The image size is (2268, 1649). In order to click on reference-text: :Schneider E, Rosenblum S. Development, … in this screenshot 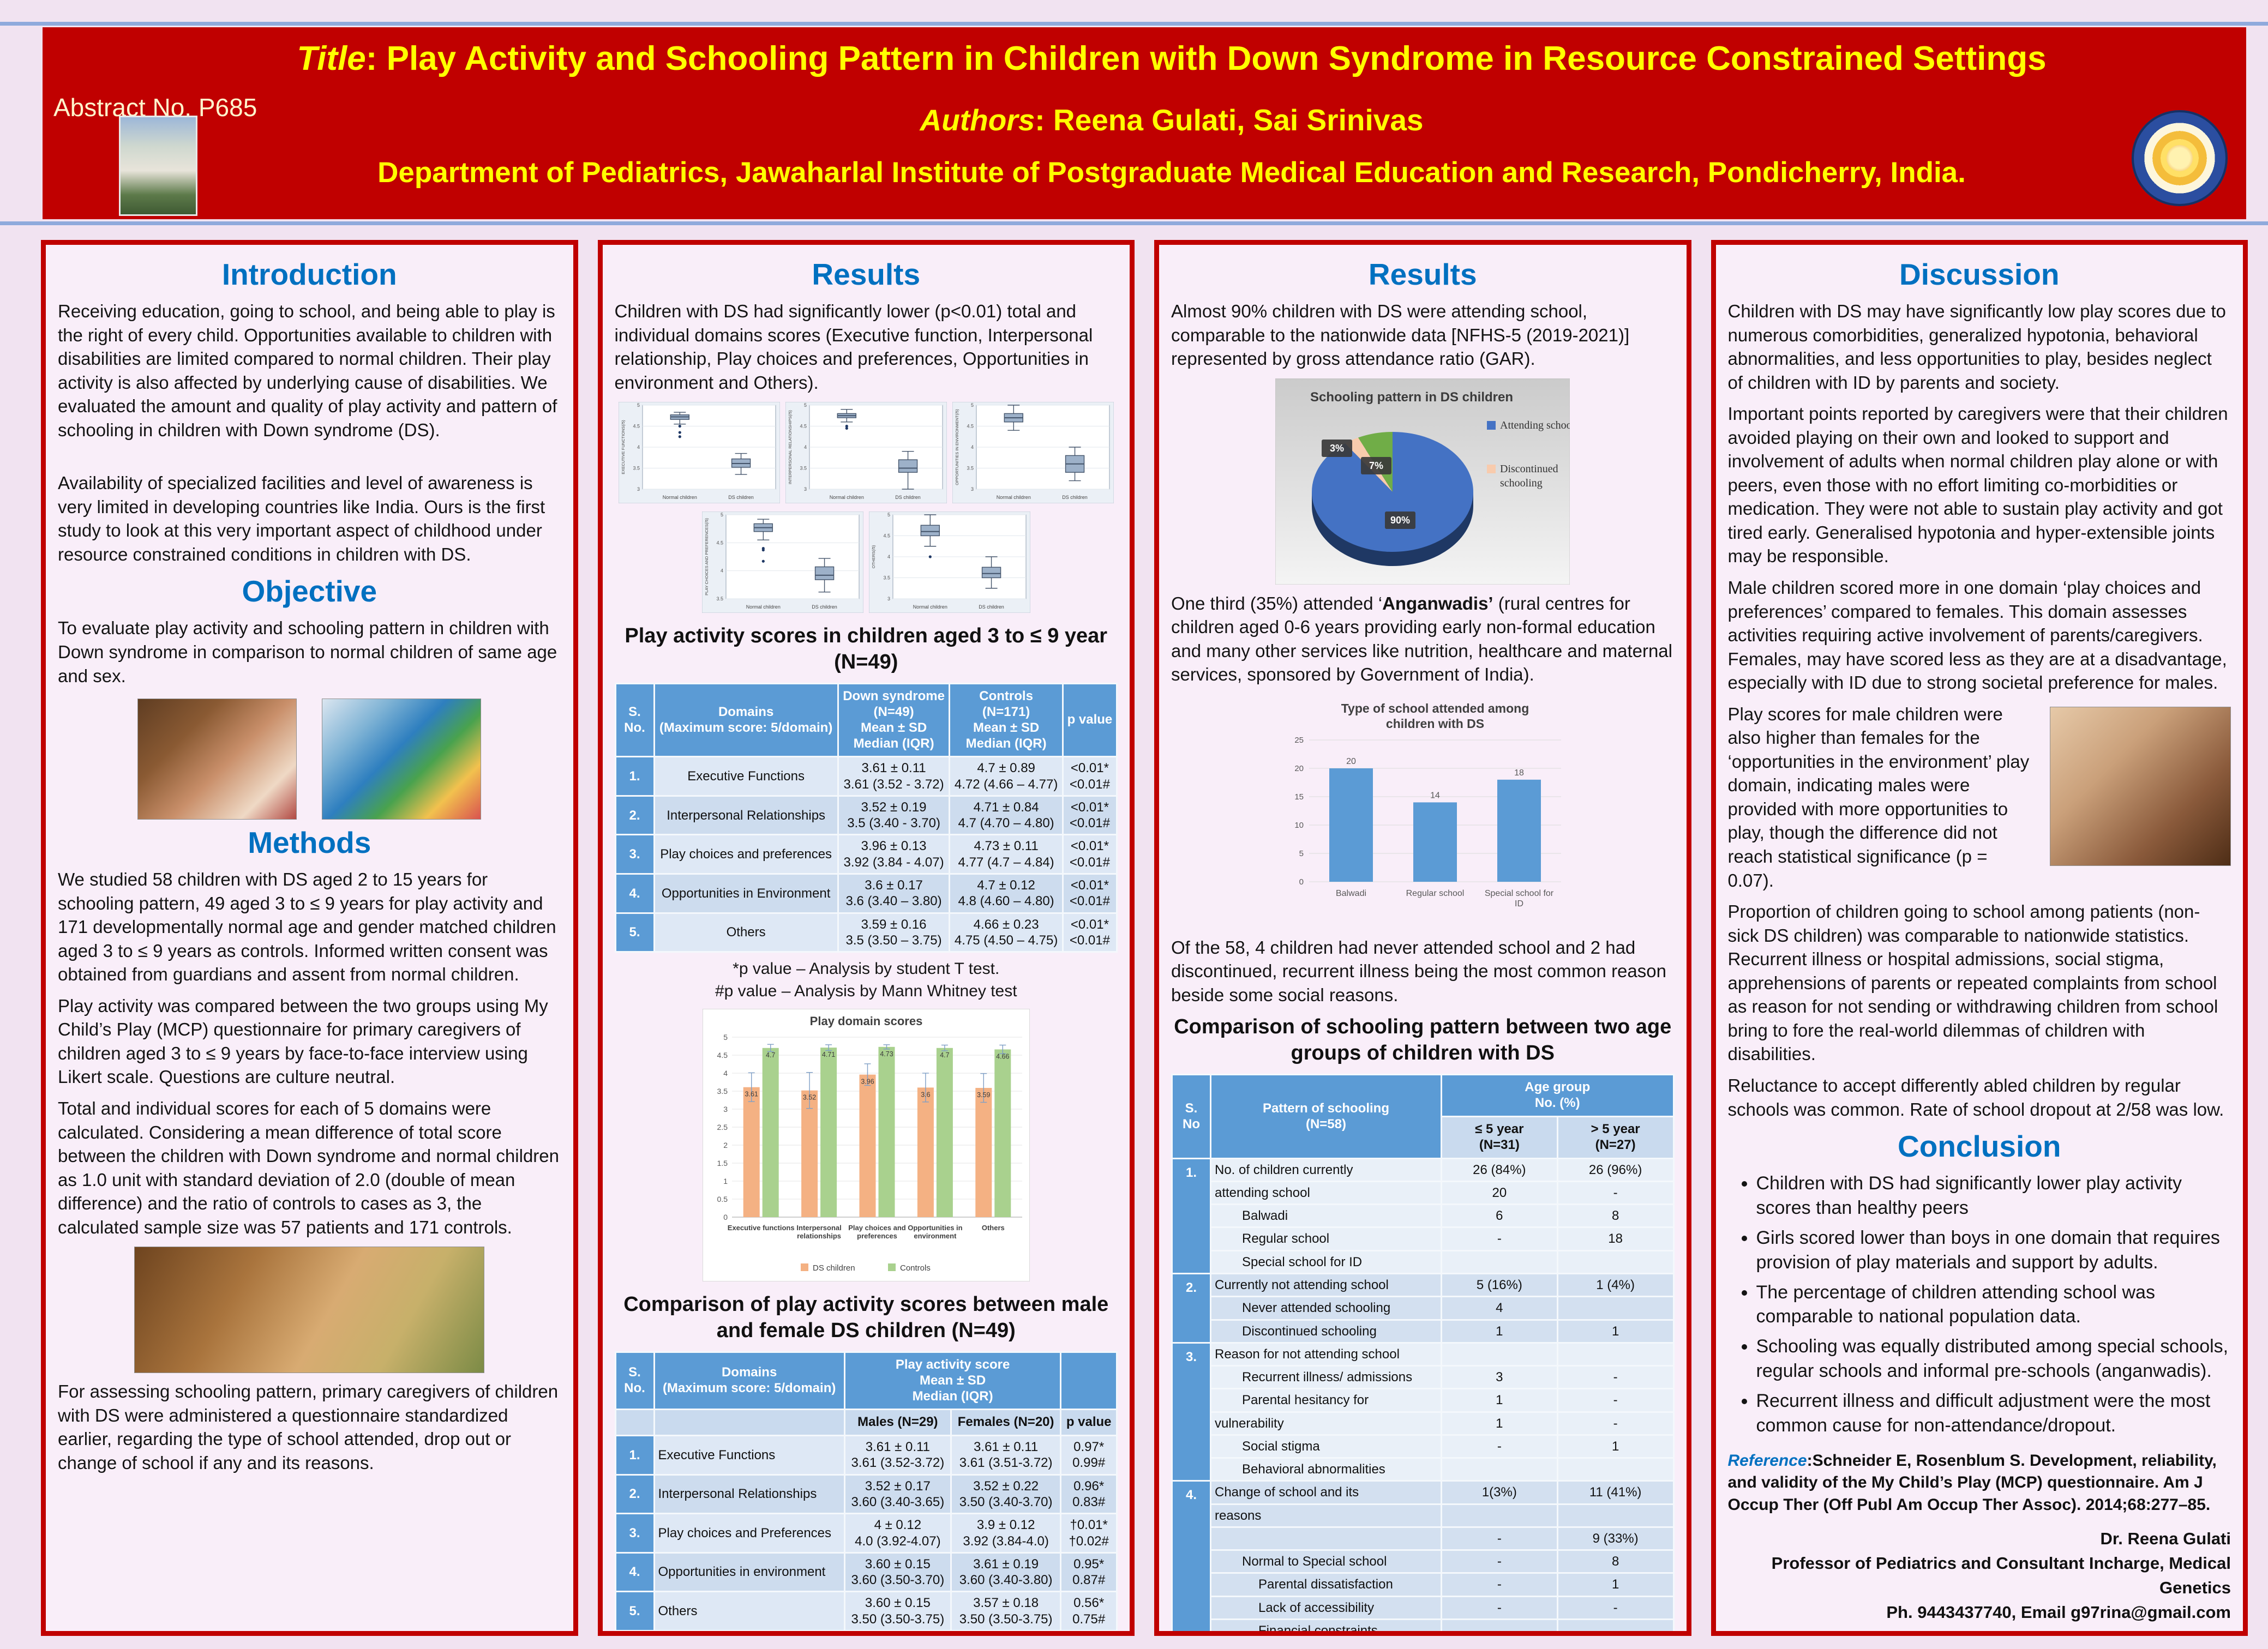, I will do `click(1972, 1482)`.